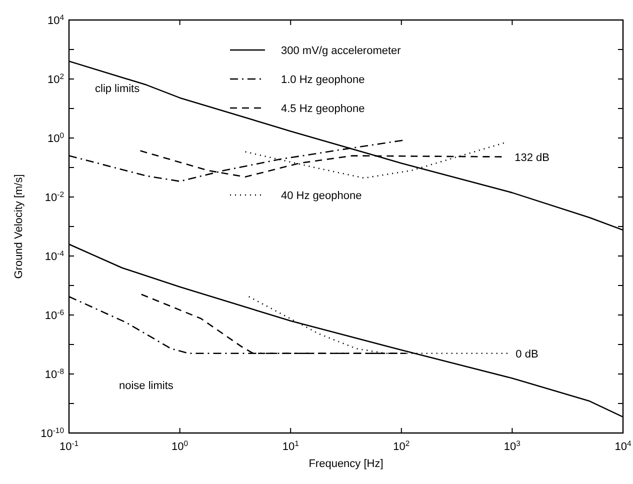  I want to click on annotation: noise limits, so click(146, 386).